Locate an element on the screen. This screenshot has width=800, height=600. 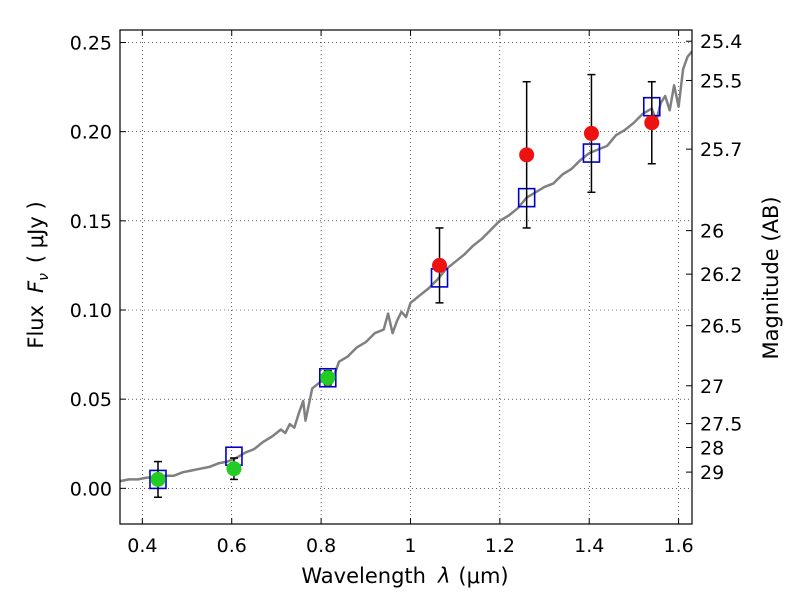
y2-tick-label: 28 is located at coordinates (712, 448).